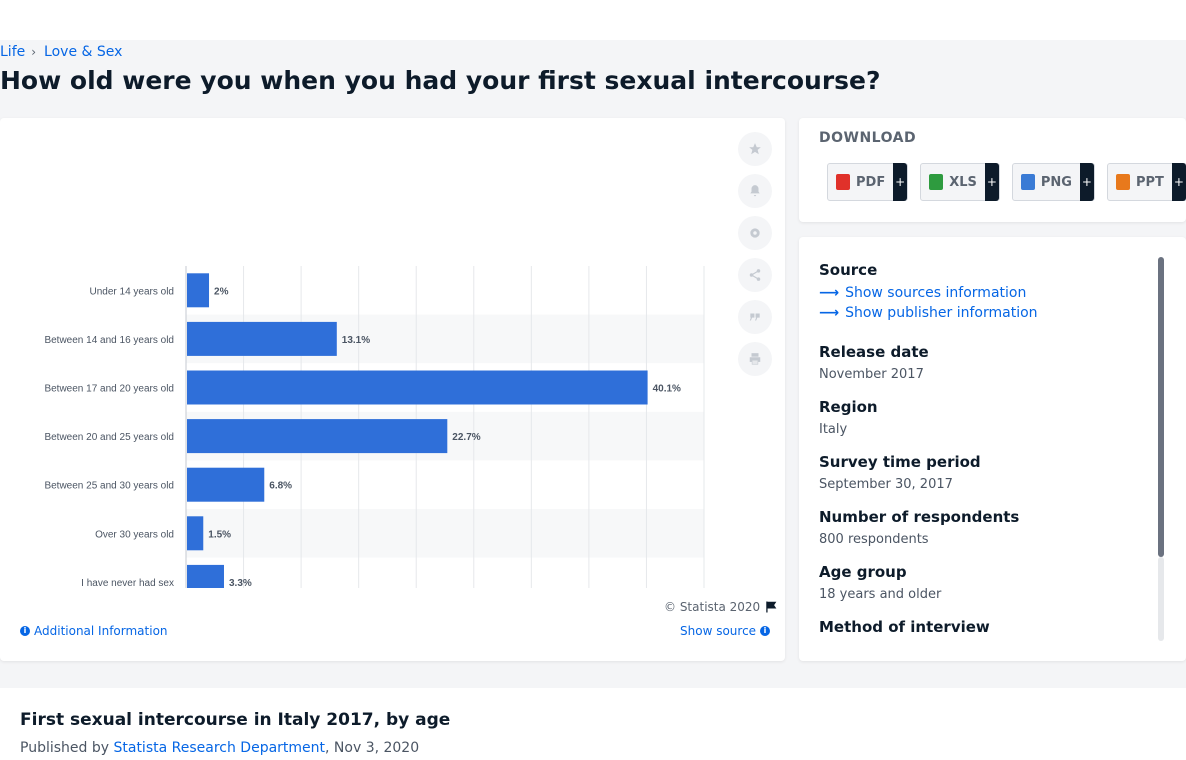 The image size is (1186, 760). I want to click on copyright-text: © Statista 2020, so click(712, 607).